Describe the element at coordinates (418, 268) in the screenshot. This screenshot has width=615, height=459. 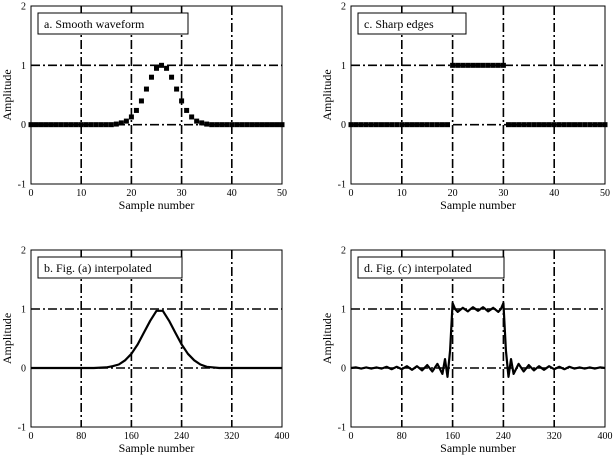
I see `panel-title: d. Fig. (c) interpolated` at that location.